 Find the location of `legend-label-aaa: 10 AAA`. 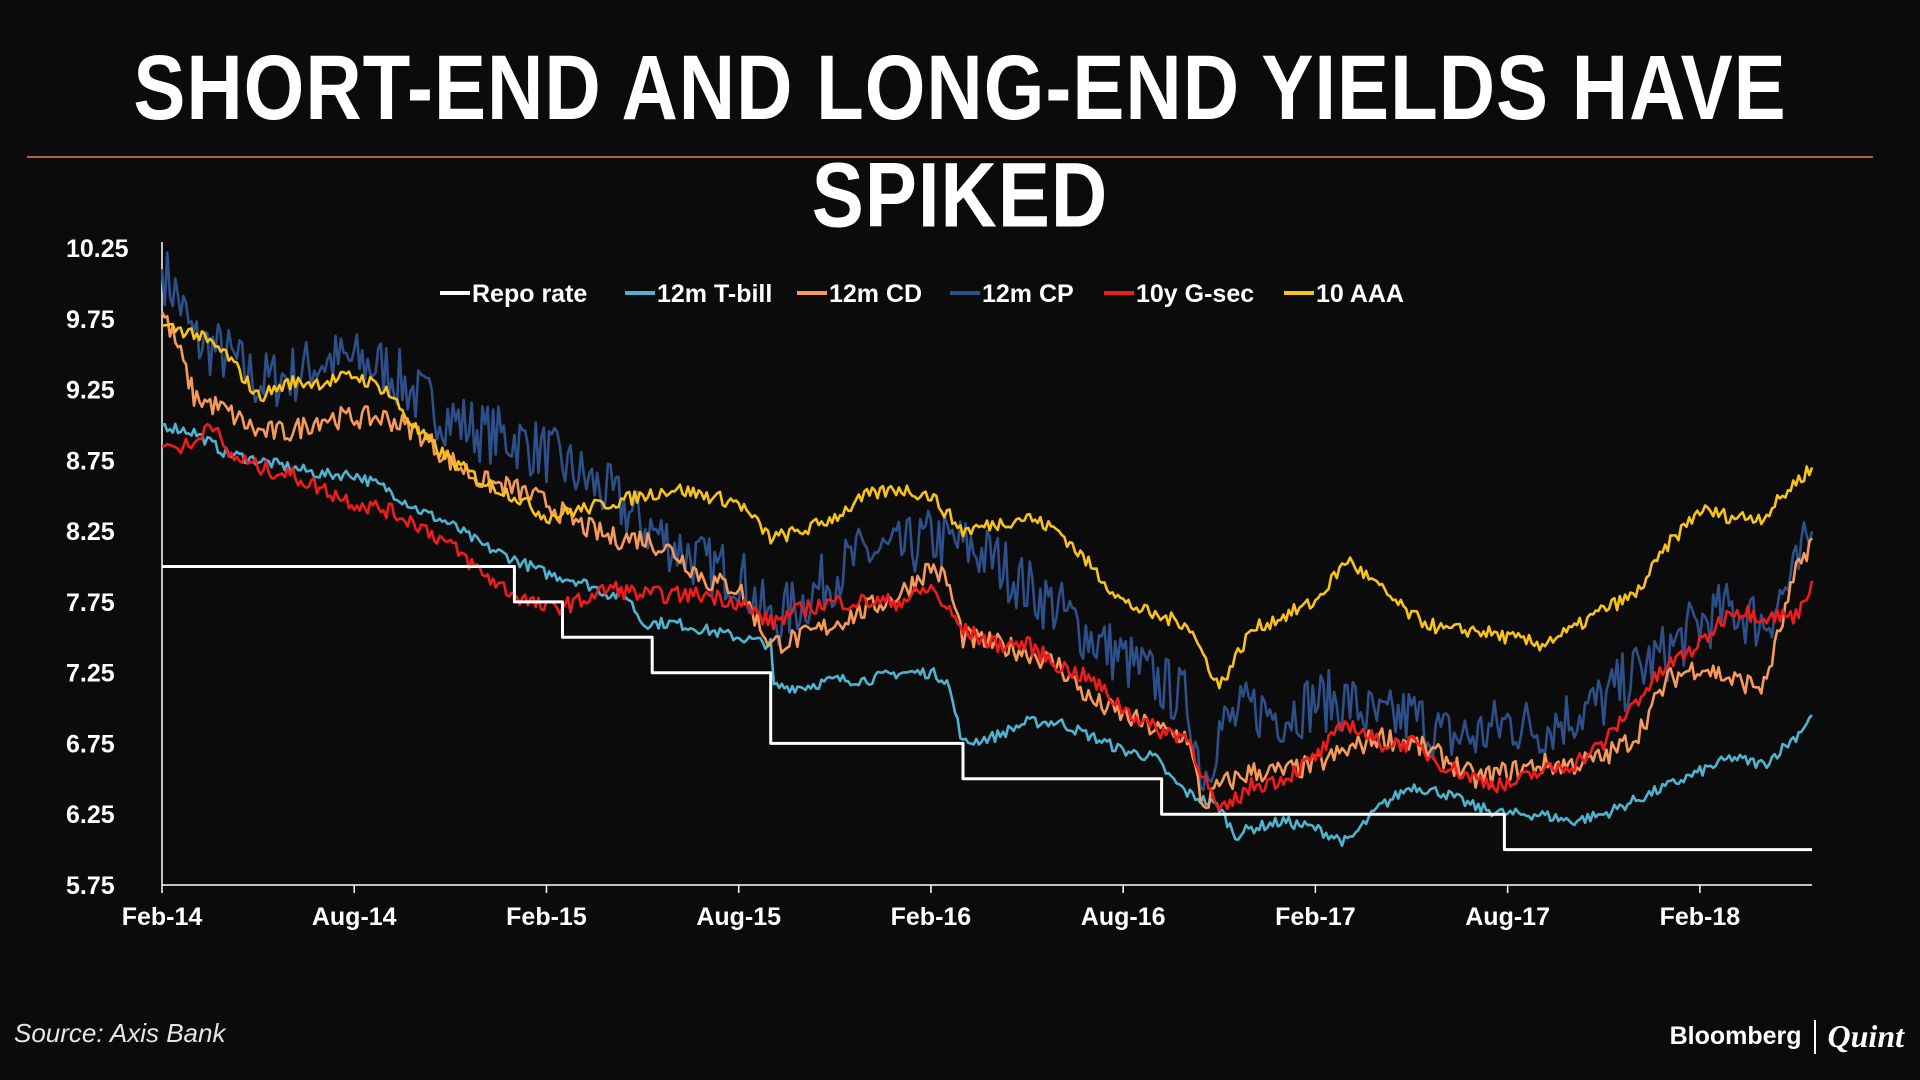

legend-label-aaa: 10 AAA is located at coordinates (1360, 294).